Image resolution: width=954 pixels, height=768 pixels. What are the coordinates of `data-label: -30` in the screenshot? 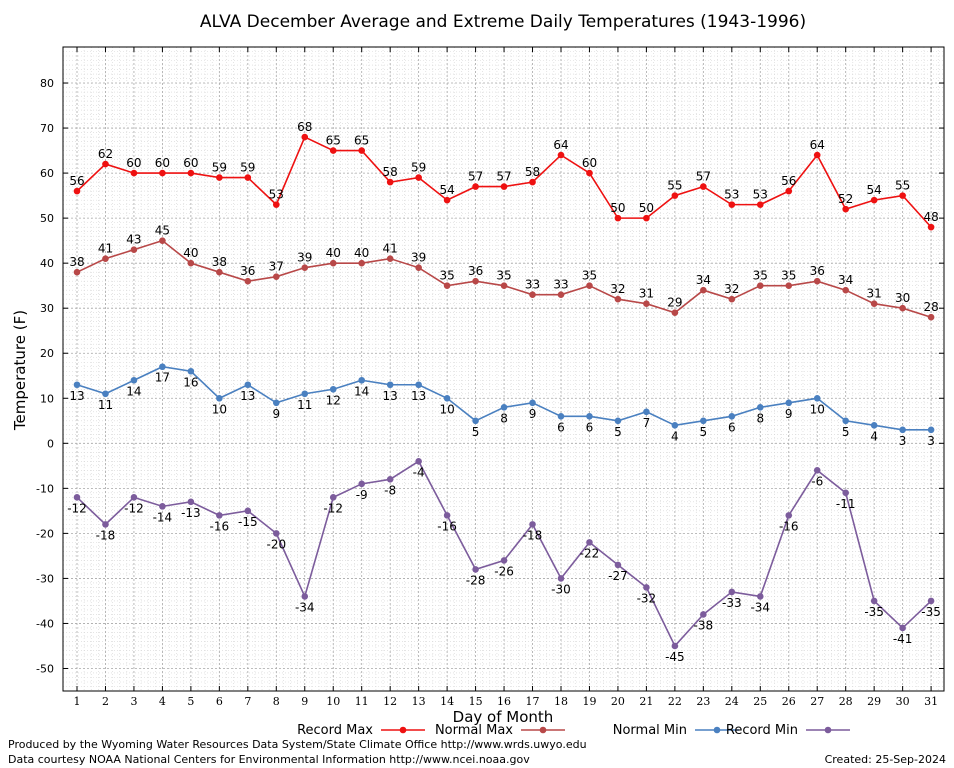 It's located at (561, 589).